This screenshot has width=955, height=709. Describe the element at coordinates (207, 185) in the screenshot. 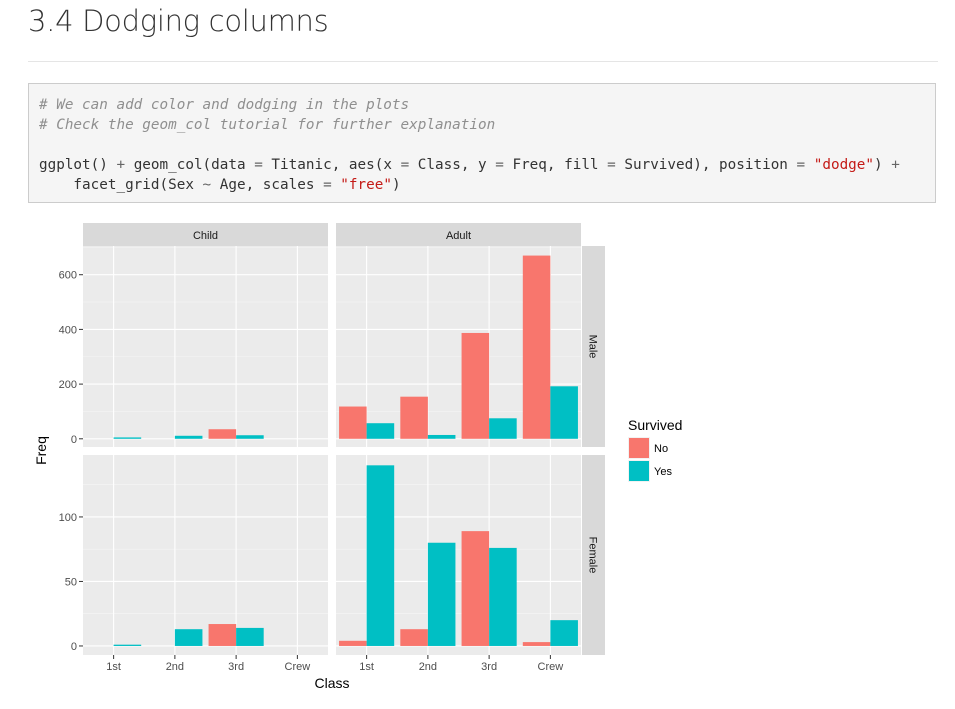

I see `code-operator: ~` at that location.